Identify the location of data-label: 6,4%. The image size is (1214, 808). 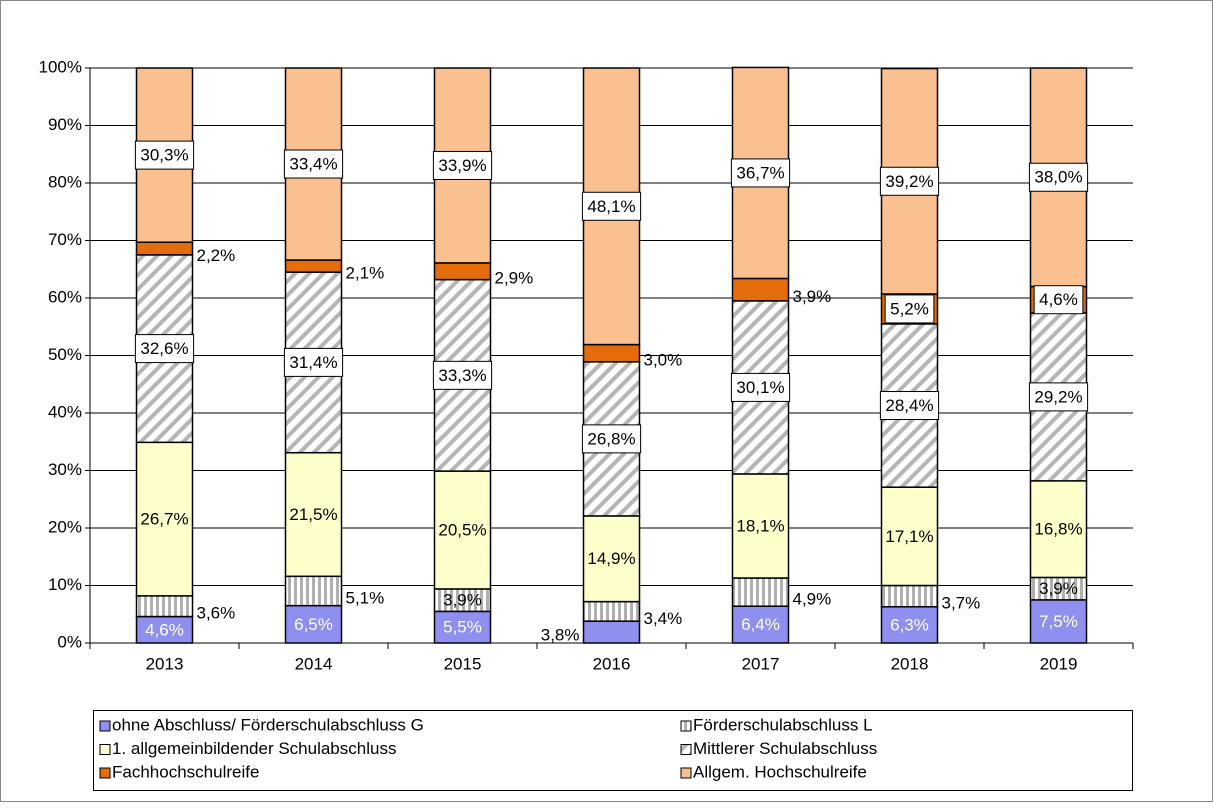
(760, 624).